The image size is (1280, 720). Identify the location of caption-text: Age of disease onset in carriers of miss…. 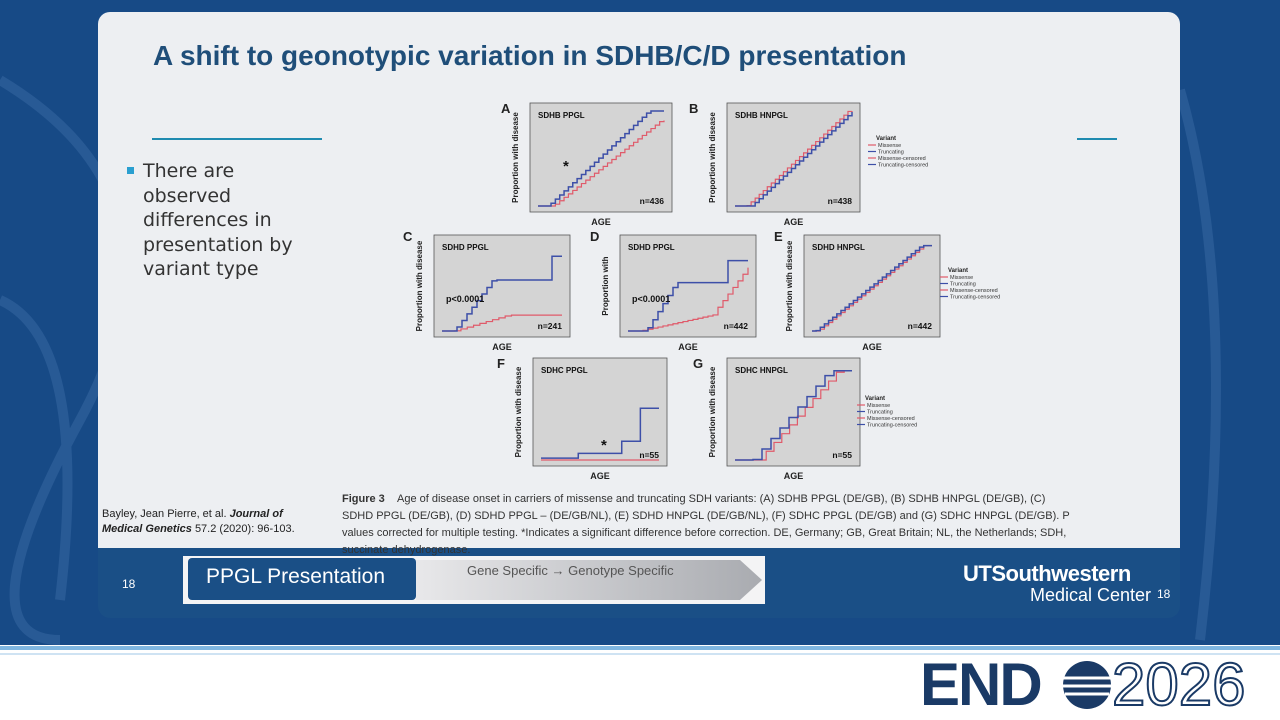
(706, 524).